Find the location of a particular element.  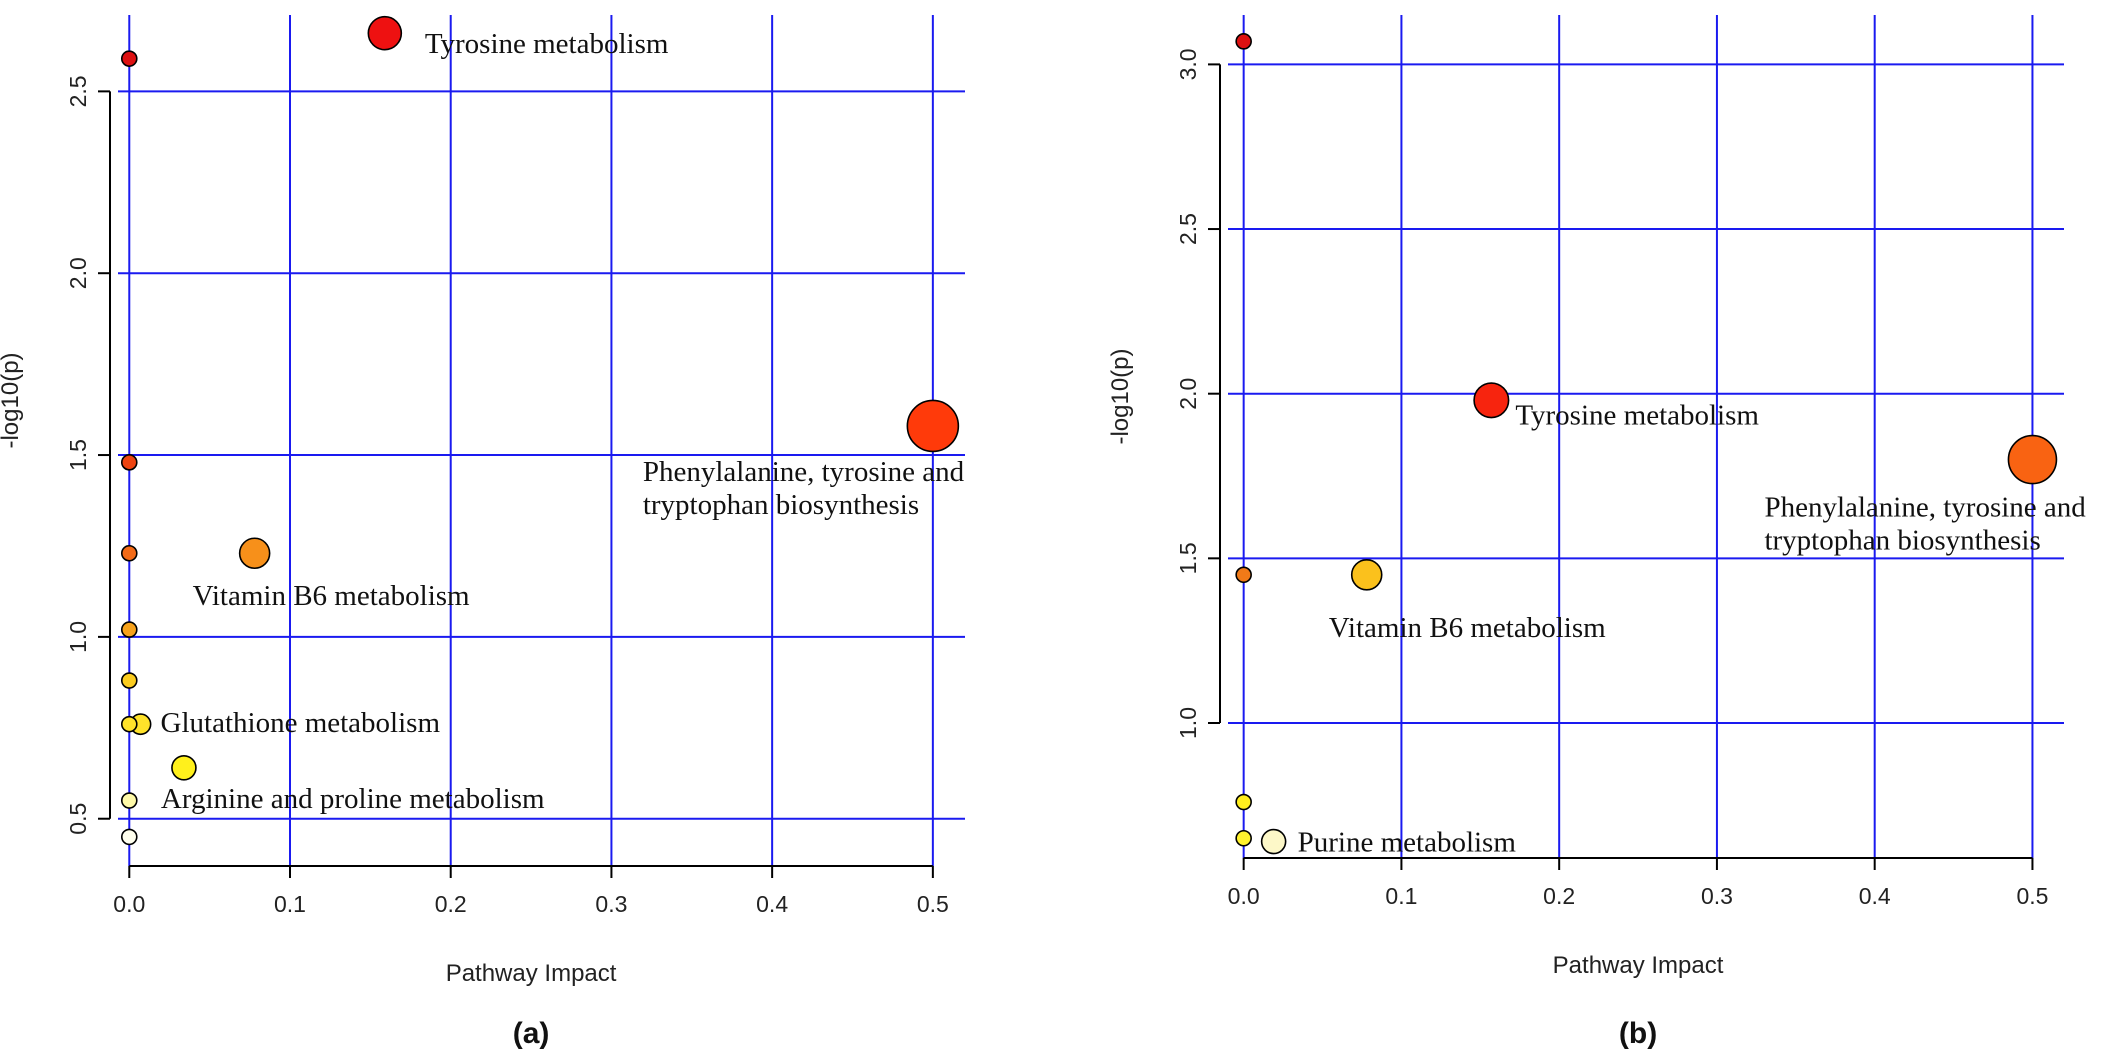

point-label: Purine metabolism is located at coordinates (1407, 843).